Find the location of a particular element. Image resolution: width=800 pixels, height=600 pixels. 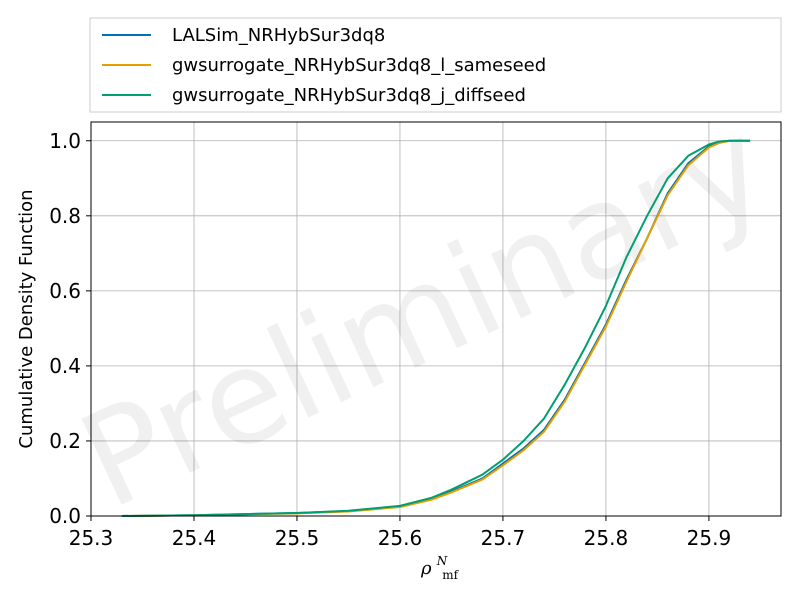

x-axis: 25.3 25.4 25.5 25.6 25.7 25.8 25.9 is located at coordinates (400, 533).